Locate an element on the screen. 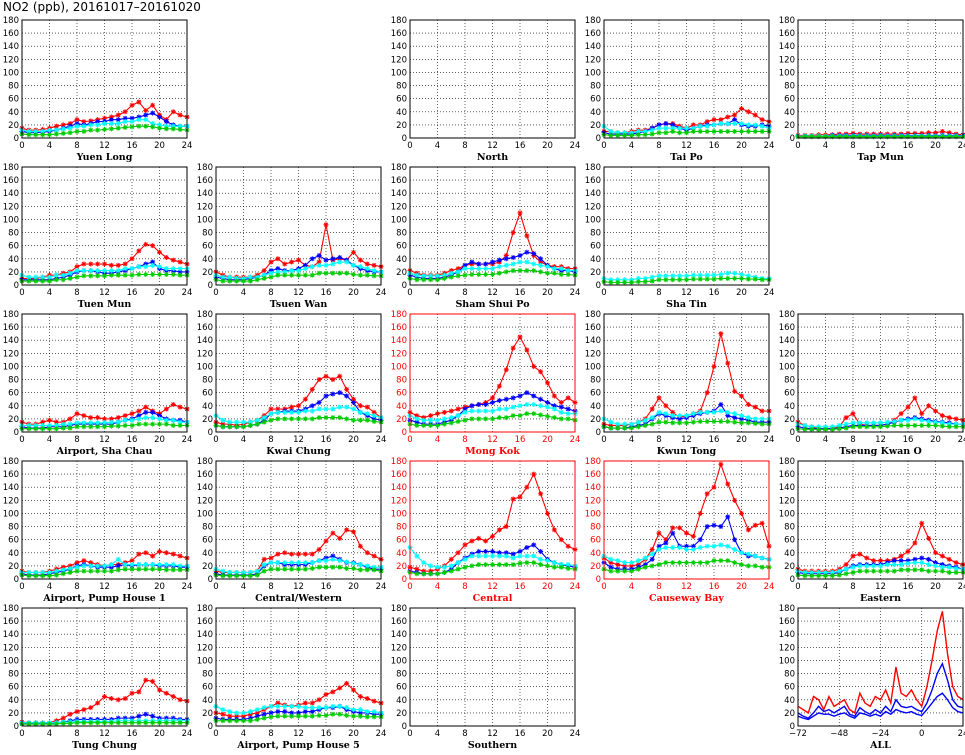 The image size is (965, 755). y-tick-label: 120 is located at coordinates (399, 501).